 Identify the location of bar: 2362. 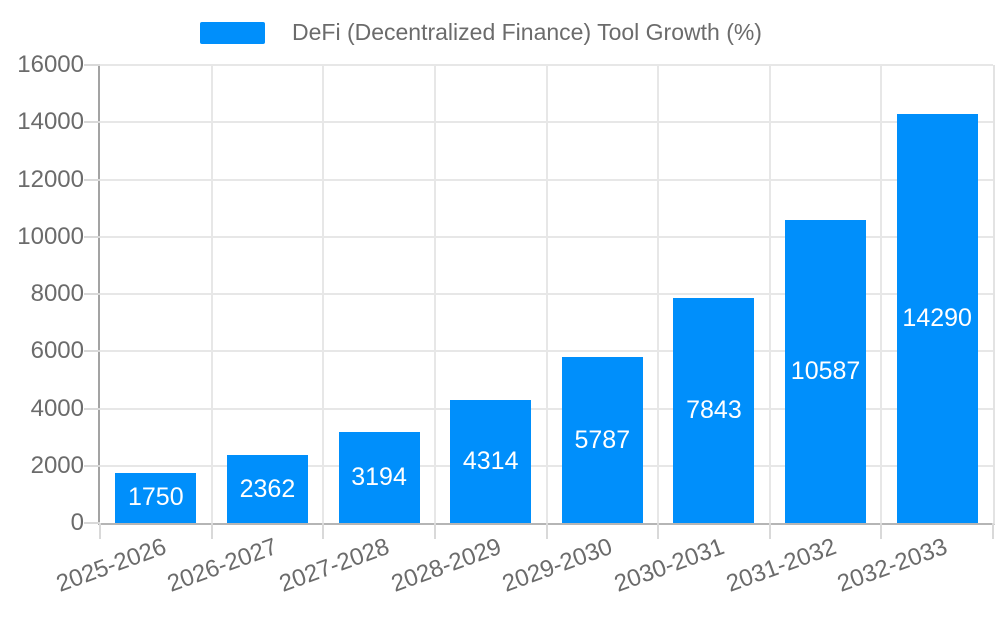
(267, 489).